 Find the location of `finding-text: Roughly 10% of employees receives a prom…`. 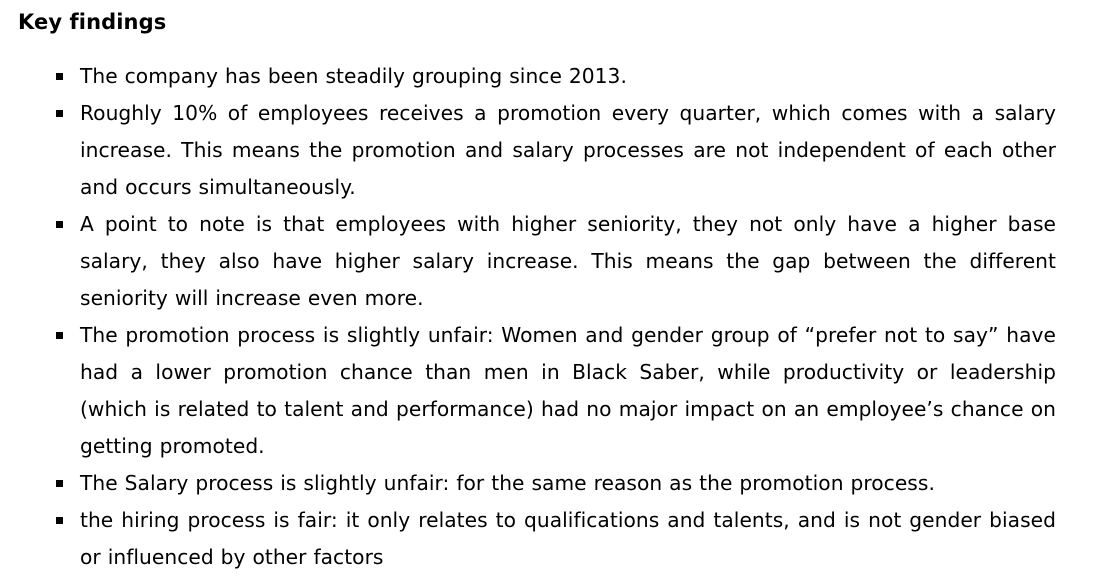

finding-text: Roughly 10% of employees receives a prom… is located at coordinates (568, 150).